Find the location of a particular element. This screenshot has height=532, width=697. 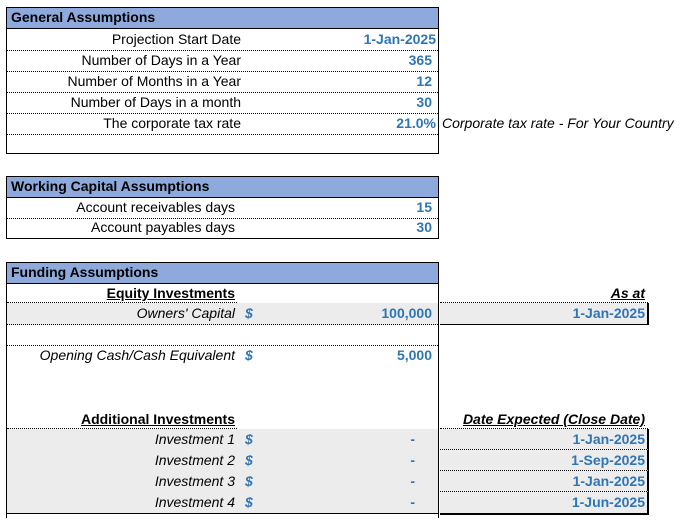

row-label: Investment 2 is located at coordinates (194, 460).